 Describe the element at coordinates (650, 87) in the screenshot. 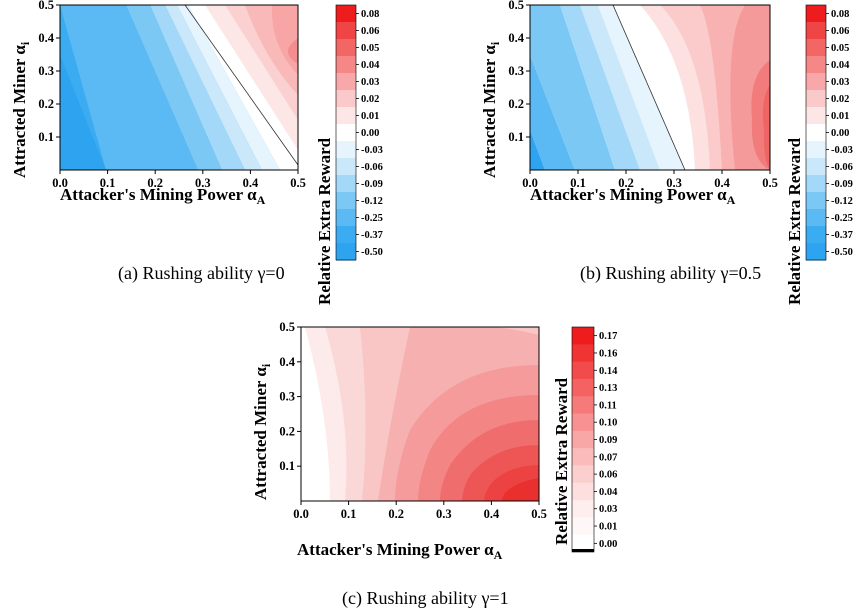

I see `plot-frame-b` at that location.